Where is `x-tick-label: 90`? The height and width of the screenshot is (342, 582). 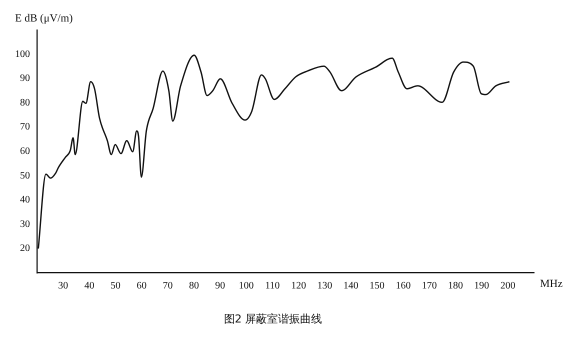
x-tick-label: 90 is located at coordinates (220, 286).